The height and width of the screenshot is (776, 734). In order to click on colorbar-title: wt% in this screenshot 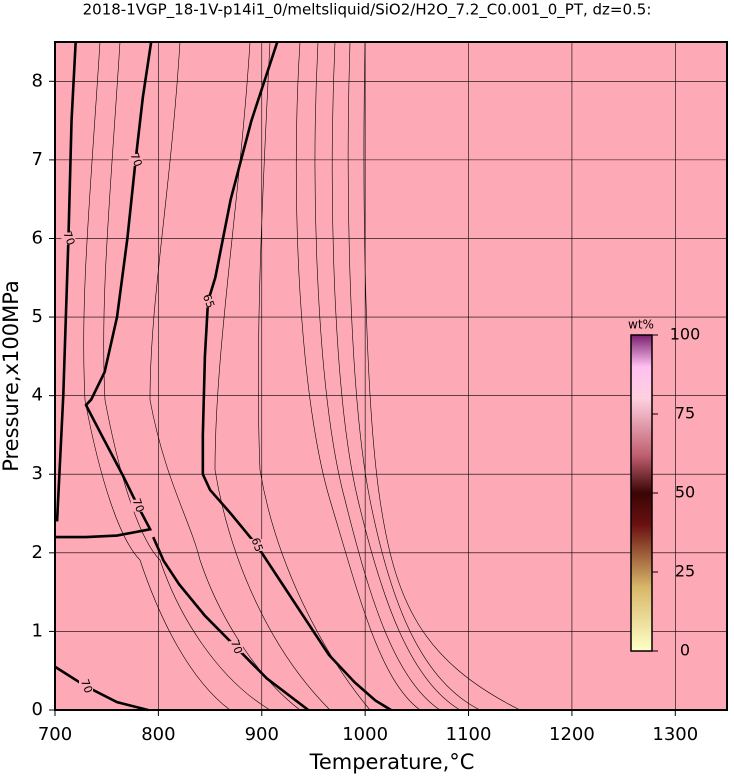, I will do `click(641, 325)`.